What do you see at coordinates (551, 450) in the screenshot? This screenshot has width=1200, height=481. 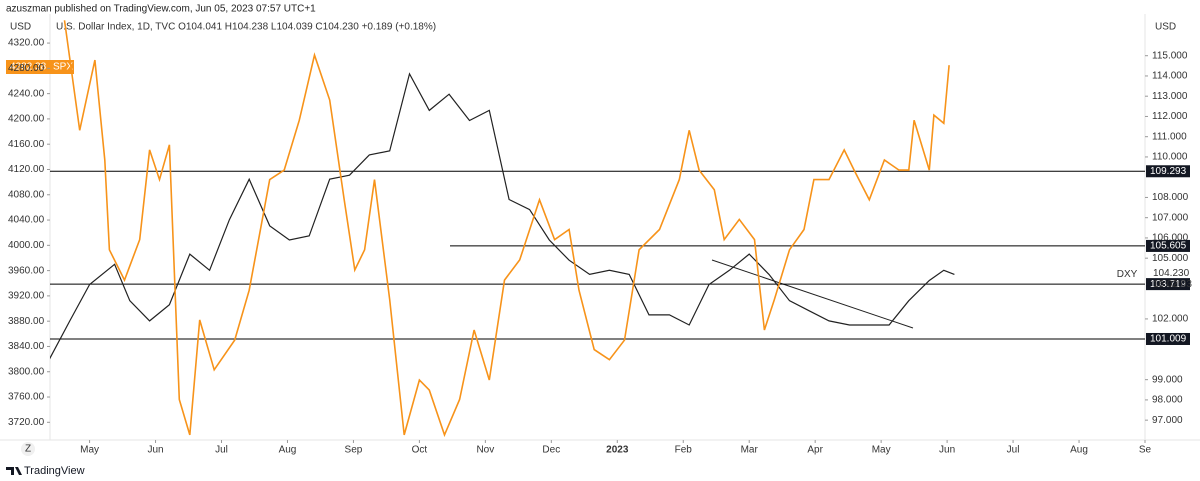 I see `x-tick-label: Dec` at bounding box center [551, 450].